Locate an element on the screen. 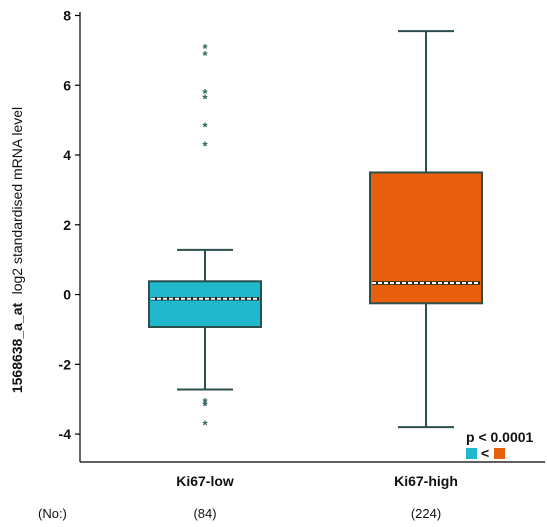  x-category-label: Ki67-high is located at coordinates (426, 481).